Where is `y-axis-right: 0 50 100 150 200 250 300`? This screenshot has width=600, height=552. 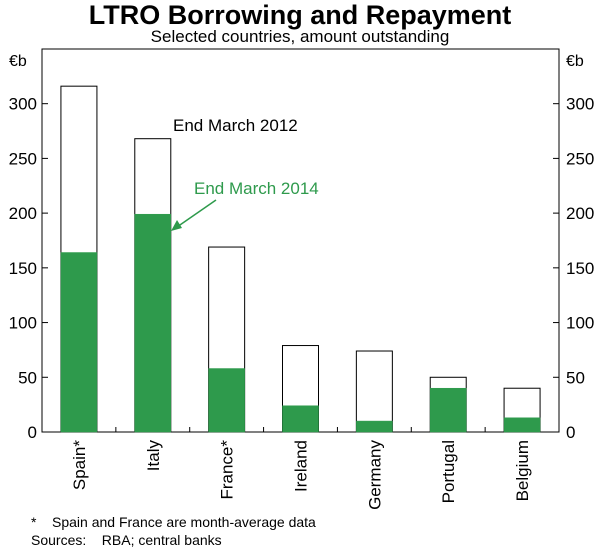
y-axis-right: 0 50 100 150 200 250 300 is located at coordinates (573, 268).